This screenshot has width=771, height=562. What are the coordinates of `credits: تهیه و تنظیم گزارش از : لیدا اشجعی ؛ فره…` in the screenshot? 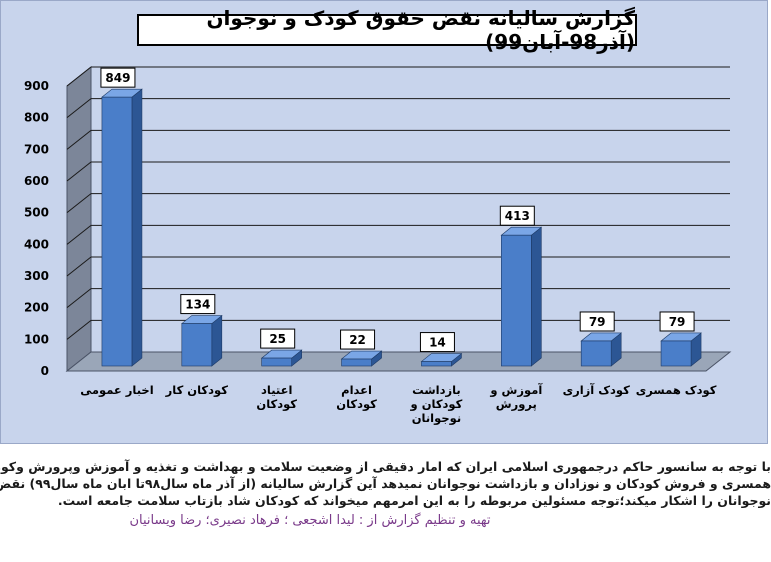 It's located at (310, 520).